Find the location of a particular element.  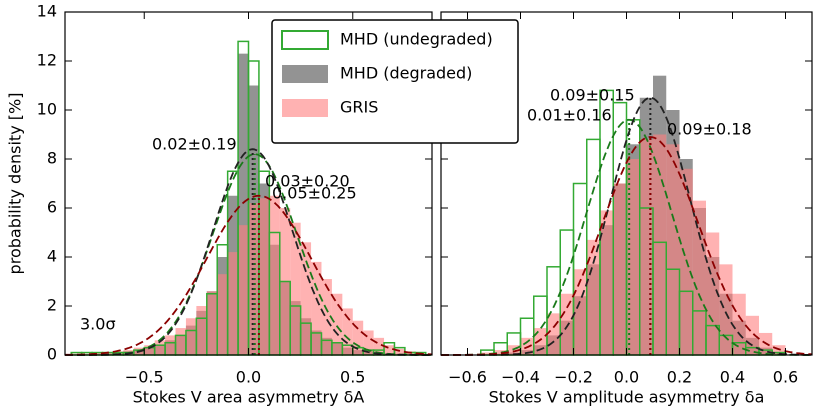

legend-frame is located at coordinates (395, 81).